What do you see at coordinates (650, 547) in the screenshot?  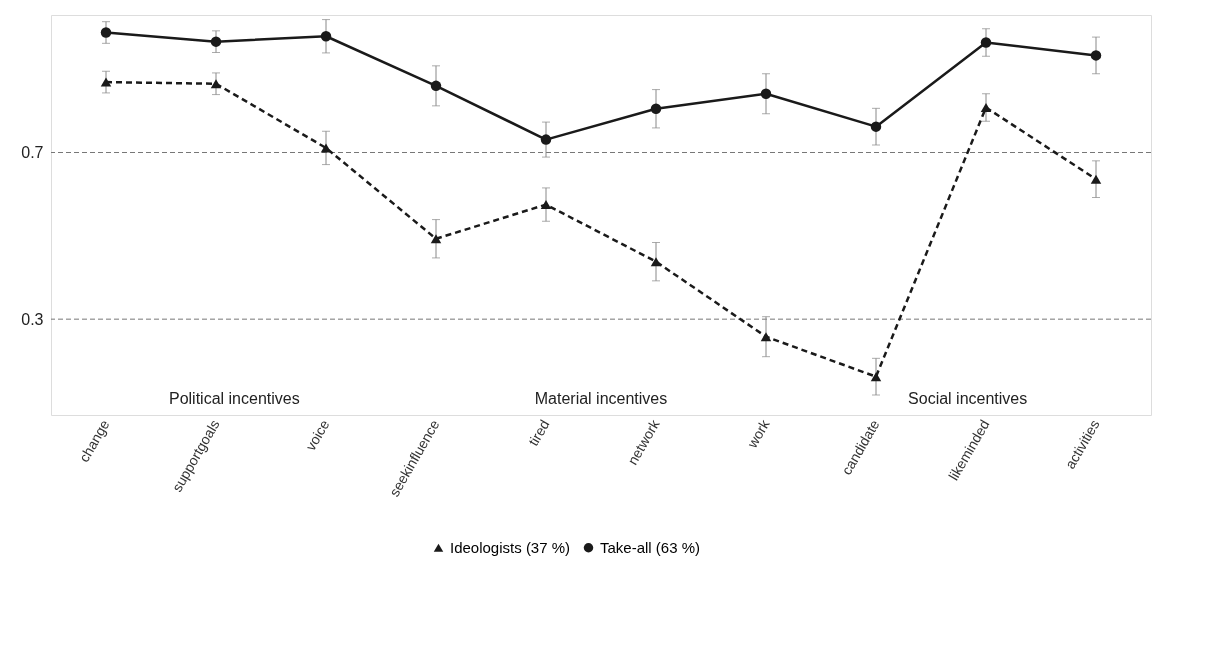 I see `legend-label: Take-all (63 %)` at bounding box center [650, 547].